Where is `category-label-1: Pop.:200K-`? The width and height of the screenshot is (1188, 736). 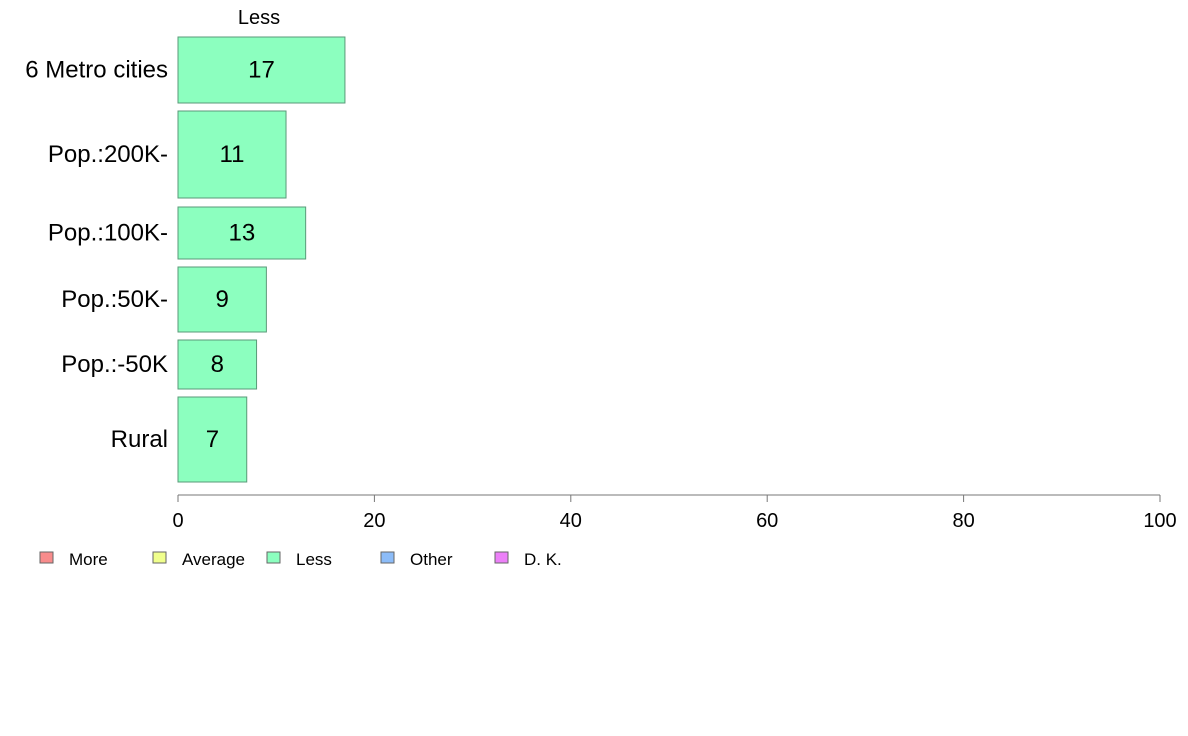 category-label-1: Pop.:200K- is located at coordinates (108, 154).